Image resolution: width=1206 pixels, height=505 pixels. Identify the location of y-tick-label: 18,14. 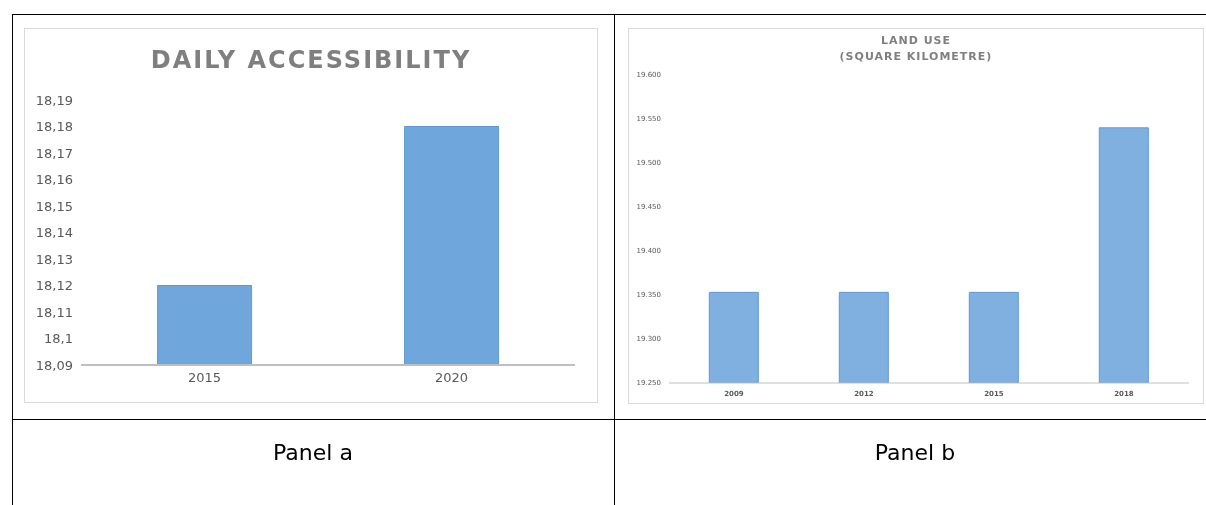
(54, 233).